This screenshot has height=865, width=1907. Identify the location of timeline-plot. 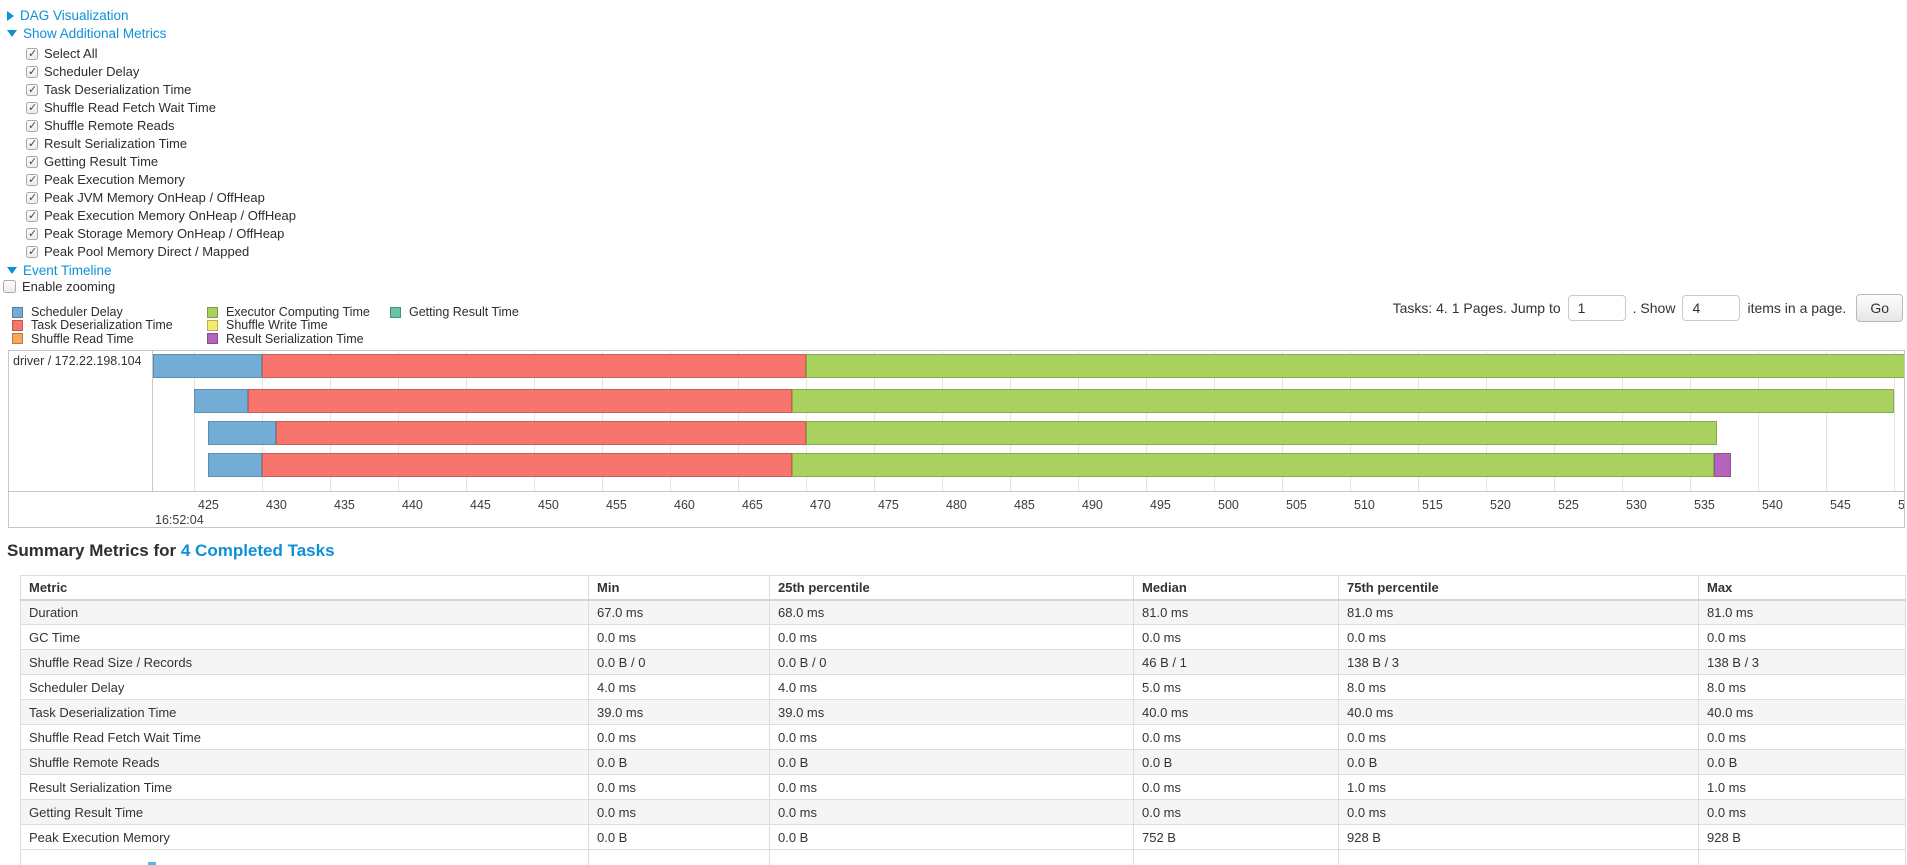
(1028, 421).